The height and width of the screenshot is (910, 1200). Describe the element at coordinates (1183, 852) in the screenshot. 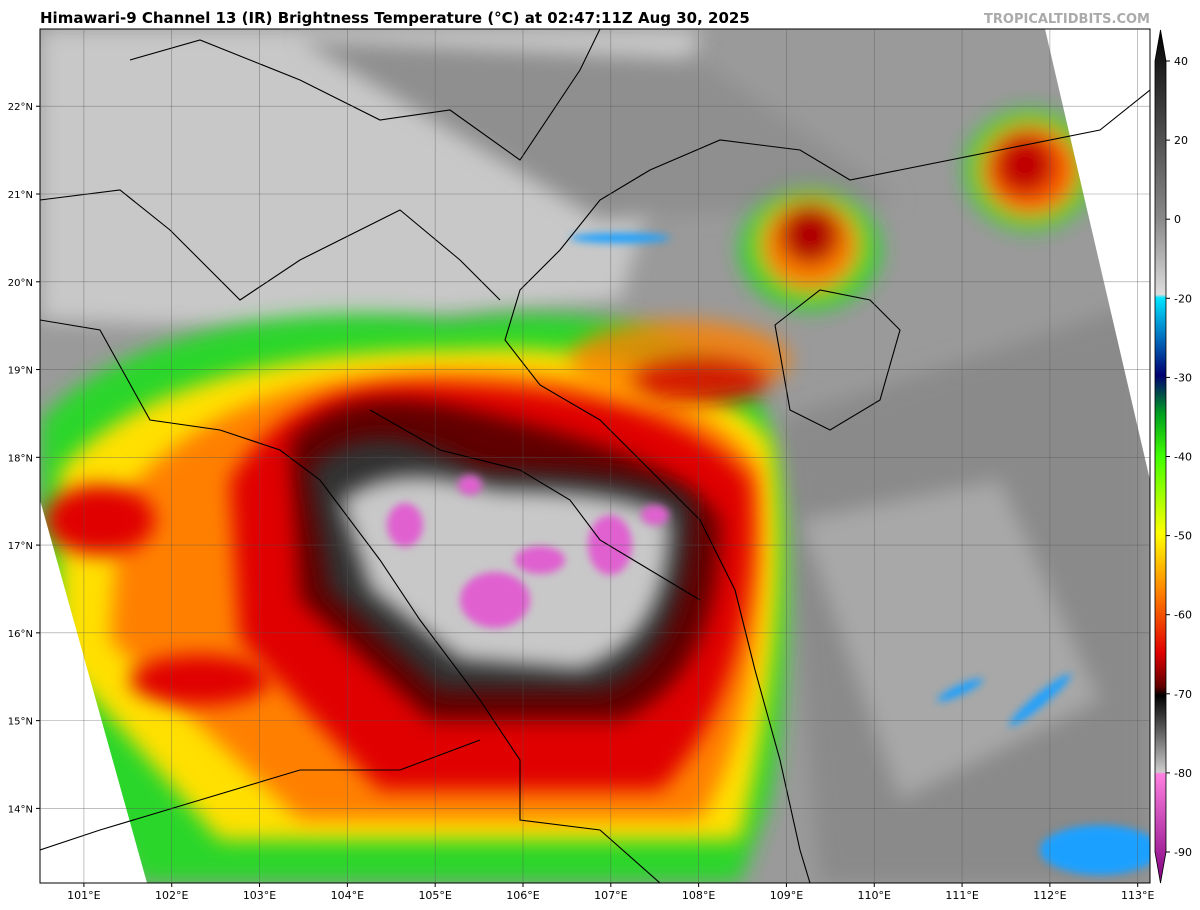

I see `colorbar-label: -90` at that location.